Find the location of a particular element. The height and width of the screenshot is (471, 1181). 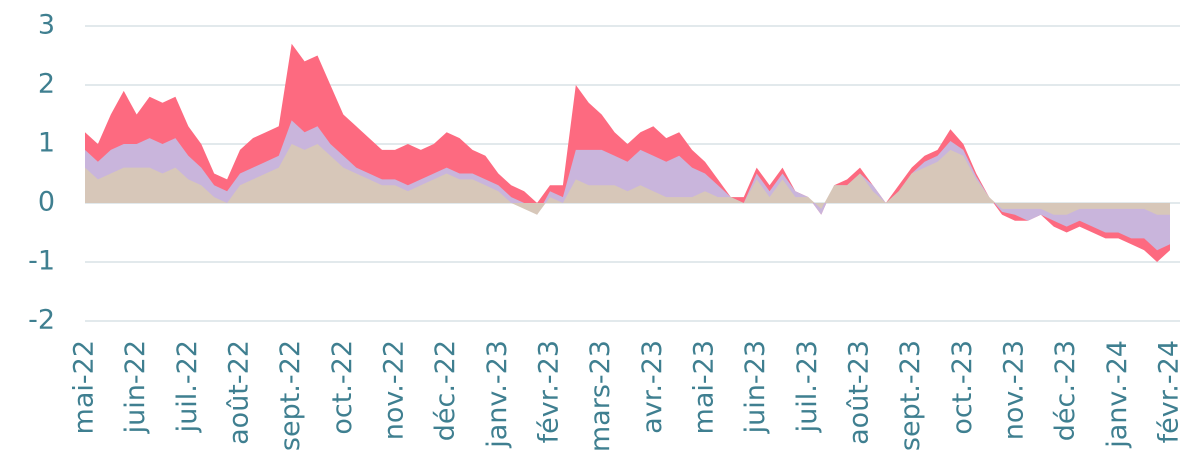

x-tick-label: mai-23 is located at coordinates (704, 387).